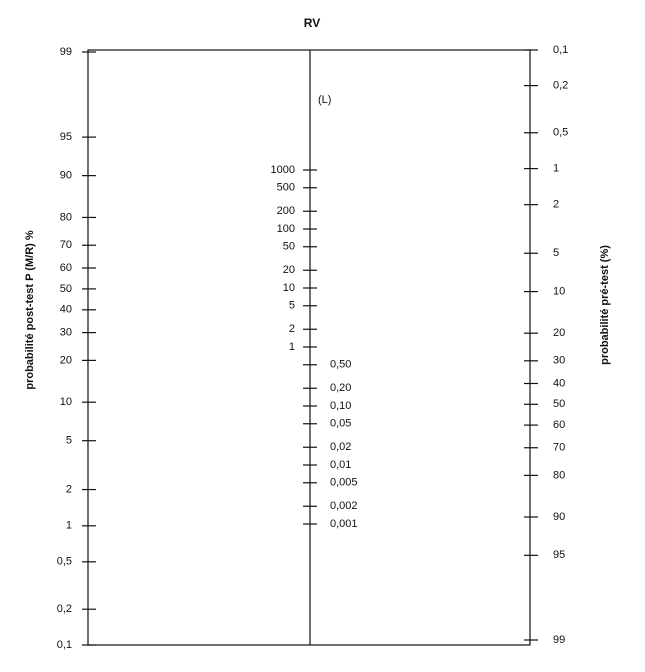 The image size is (645, 672). Describe the element at coordinates (66, 176) in the screenshot. I see `y-tick-label: 90` at that location.